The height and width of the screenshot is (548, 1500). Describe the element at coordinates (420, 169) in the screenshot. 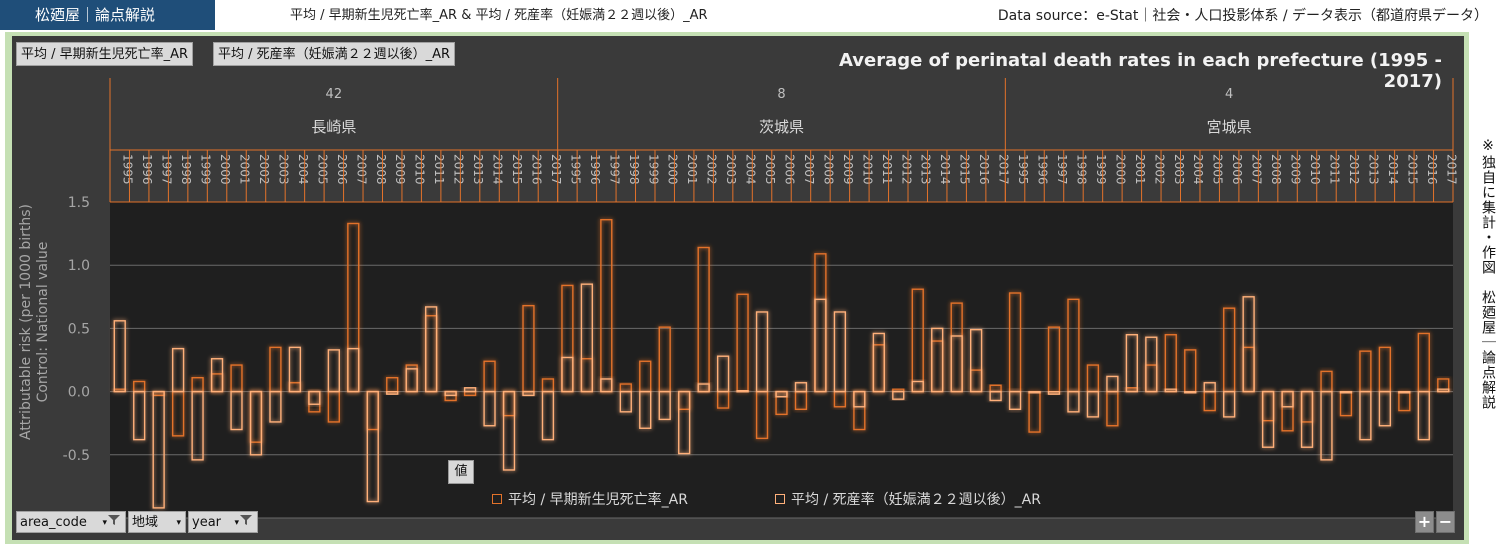

I see `year-tick-label: 2010` at that location.